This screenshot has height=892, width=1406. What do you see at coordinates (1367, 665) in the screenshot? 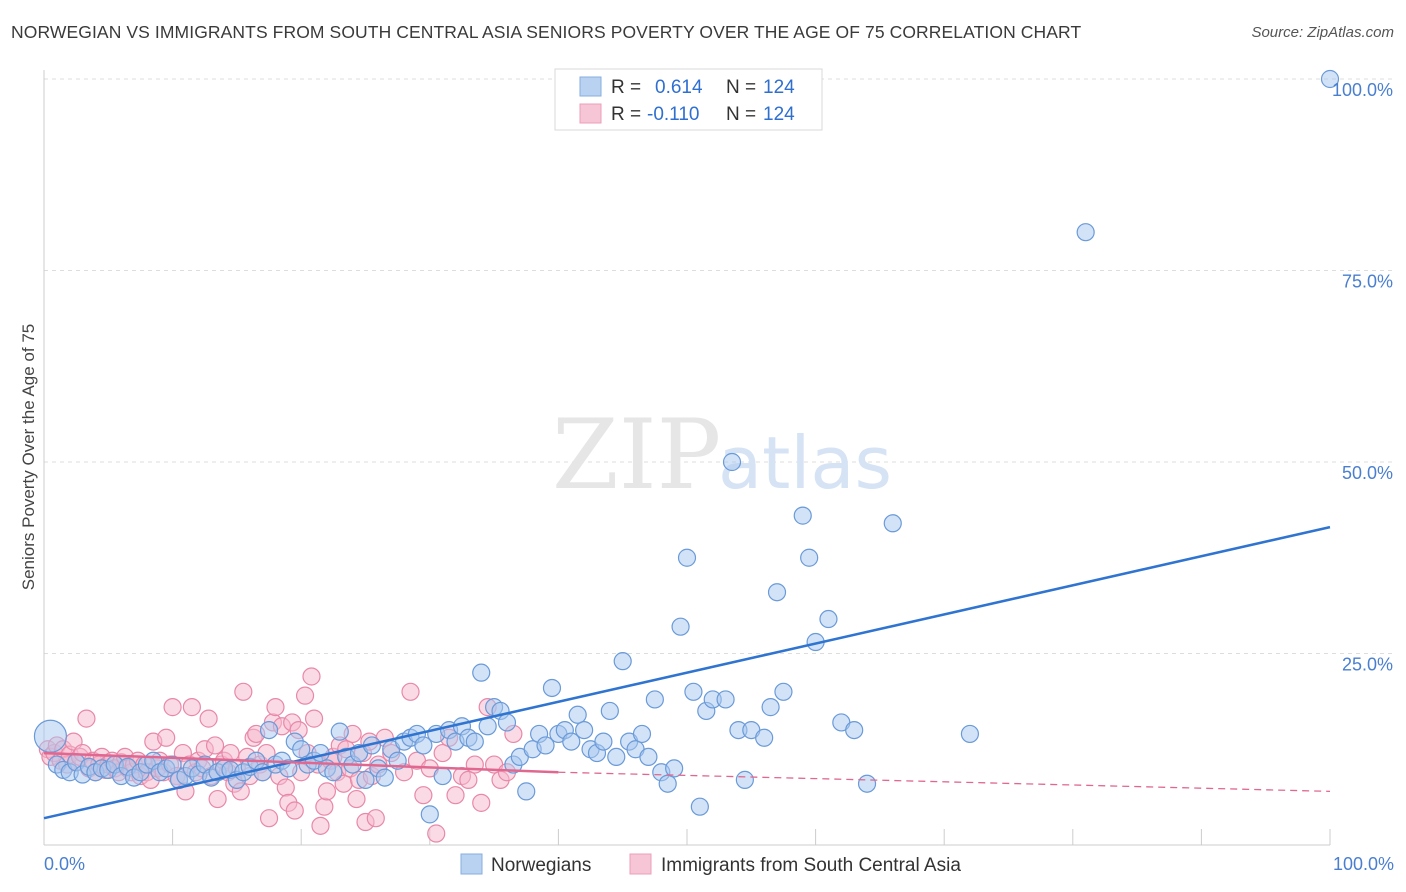
I see `y-tick-label: 25.0%` at bounding box center [1367, 665].